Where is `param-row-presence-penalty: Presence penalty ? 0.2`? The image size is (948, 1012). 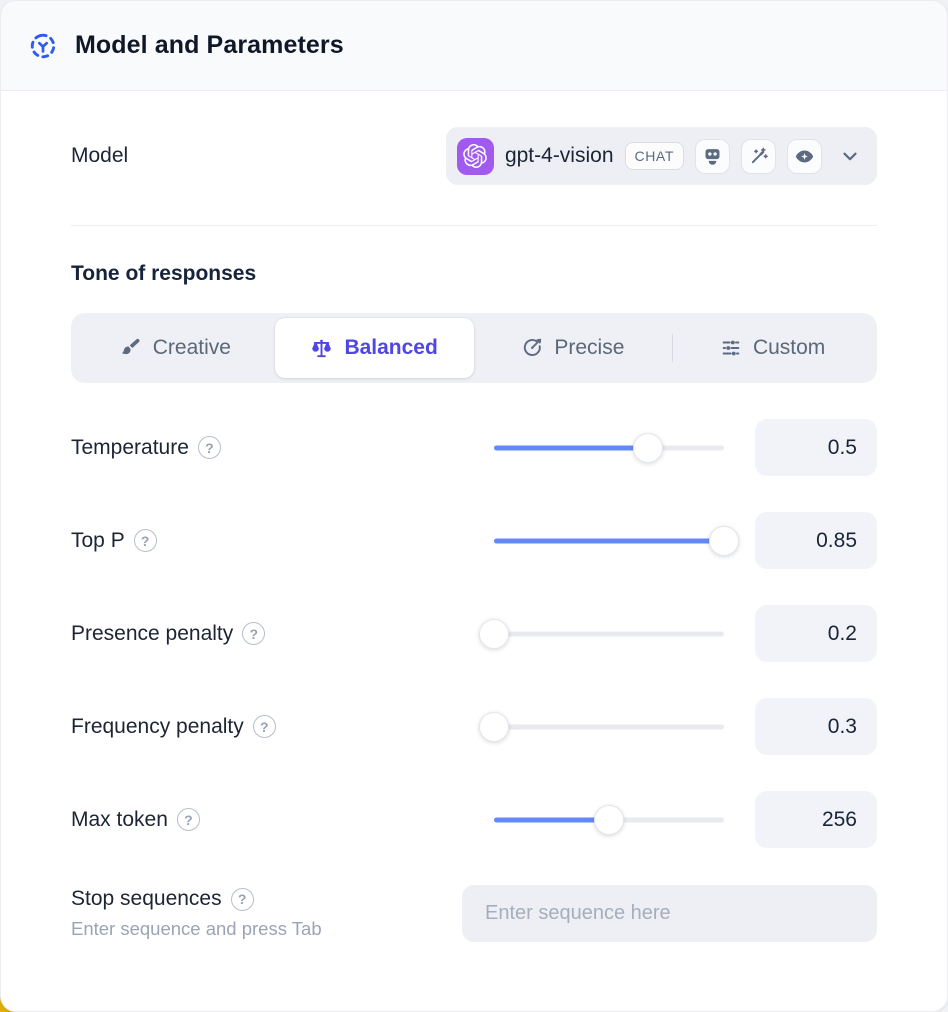
param-row-presence-penalty: Presence penalty ? 0.2 is located at coordinates (474, 633).